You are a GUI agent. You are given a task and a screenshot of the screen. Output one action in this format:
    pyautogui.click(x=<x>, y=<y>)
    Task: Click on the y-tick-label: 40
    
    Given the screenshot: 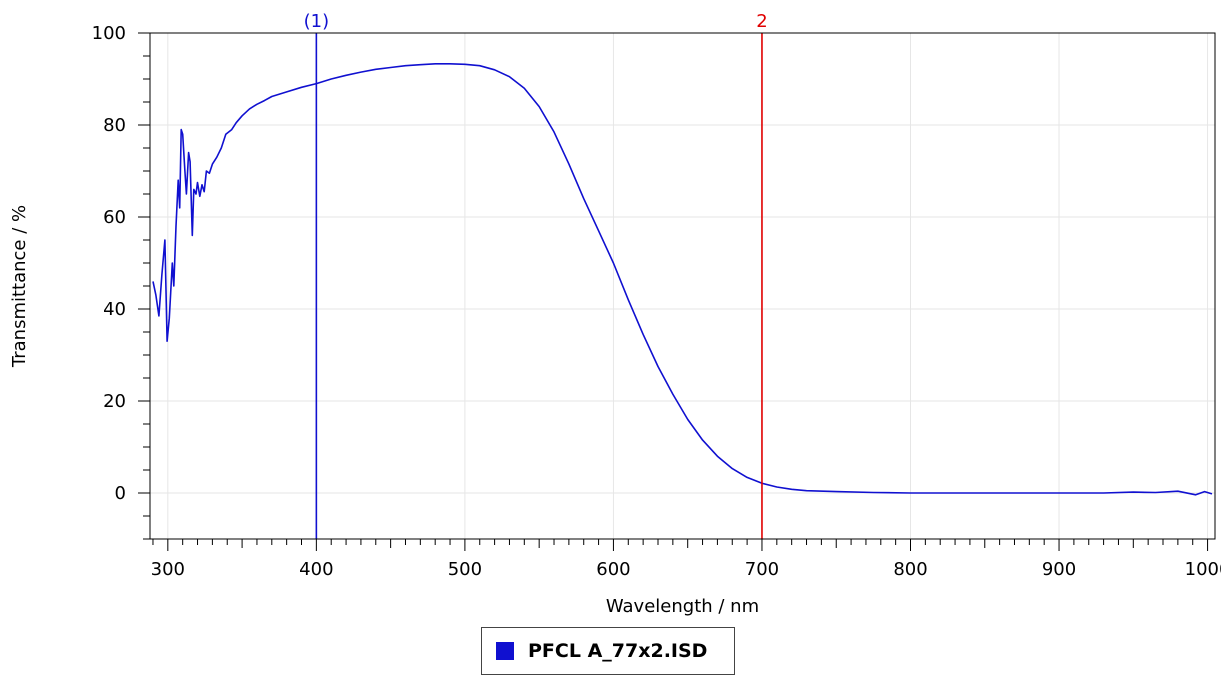 What is the action you would take?
    pyautogui.click(x=114, y=309)
    